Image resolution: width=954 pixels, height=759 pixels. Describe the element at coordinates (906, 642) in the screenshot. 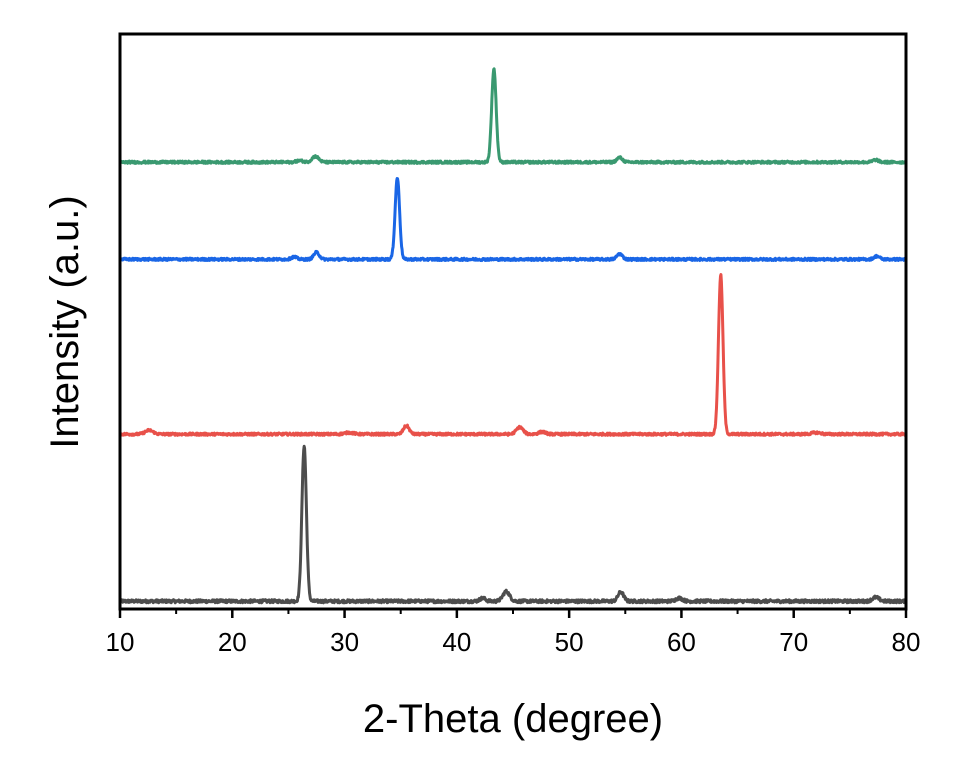

I see `x-tick-label: 80` at that location.